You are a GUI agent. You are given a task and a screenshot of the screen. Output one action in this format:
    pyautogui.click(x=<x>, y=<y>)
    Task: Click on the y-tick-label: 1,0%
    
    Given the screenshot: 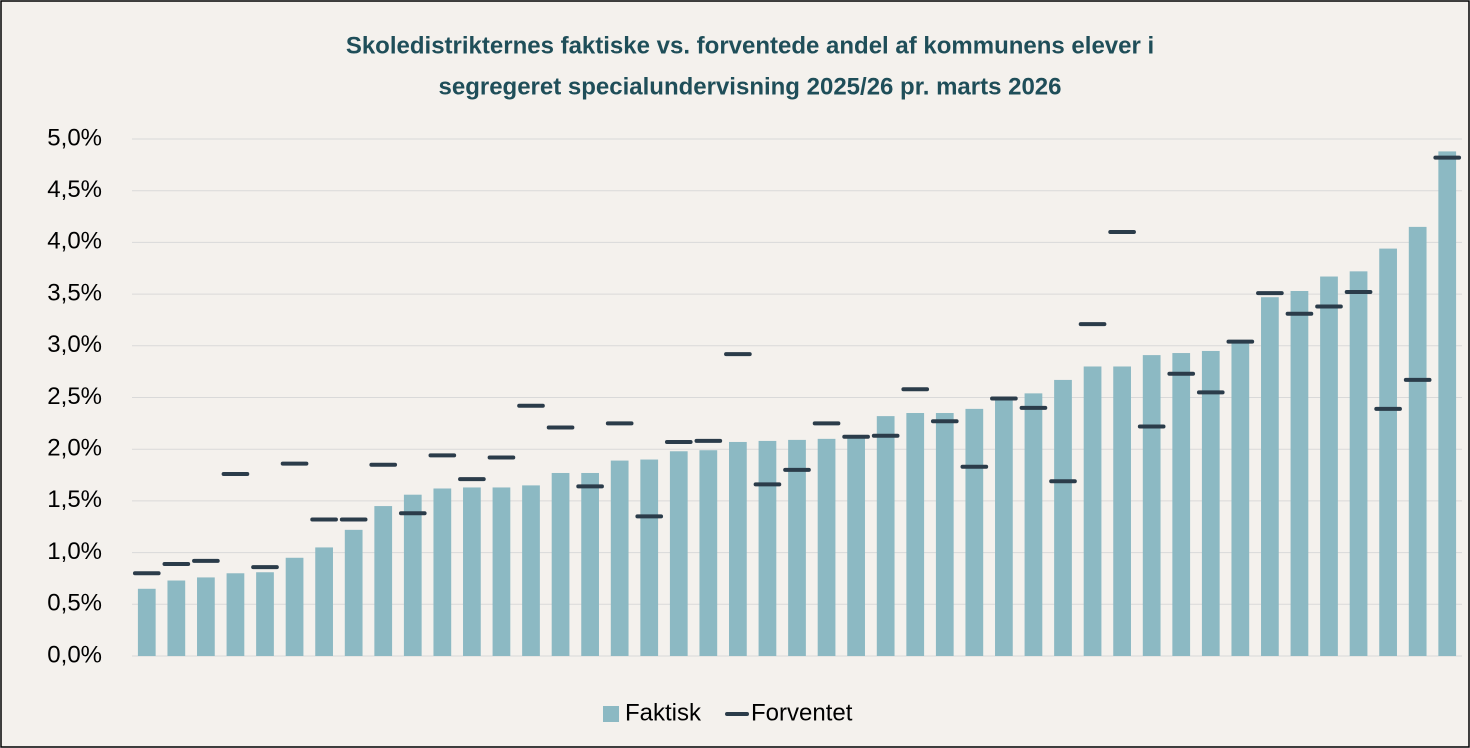 What is the action you would take?
    pyautogui.click(x=74, y=551)
    